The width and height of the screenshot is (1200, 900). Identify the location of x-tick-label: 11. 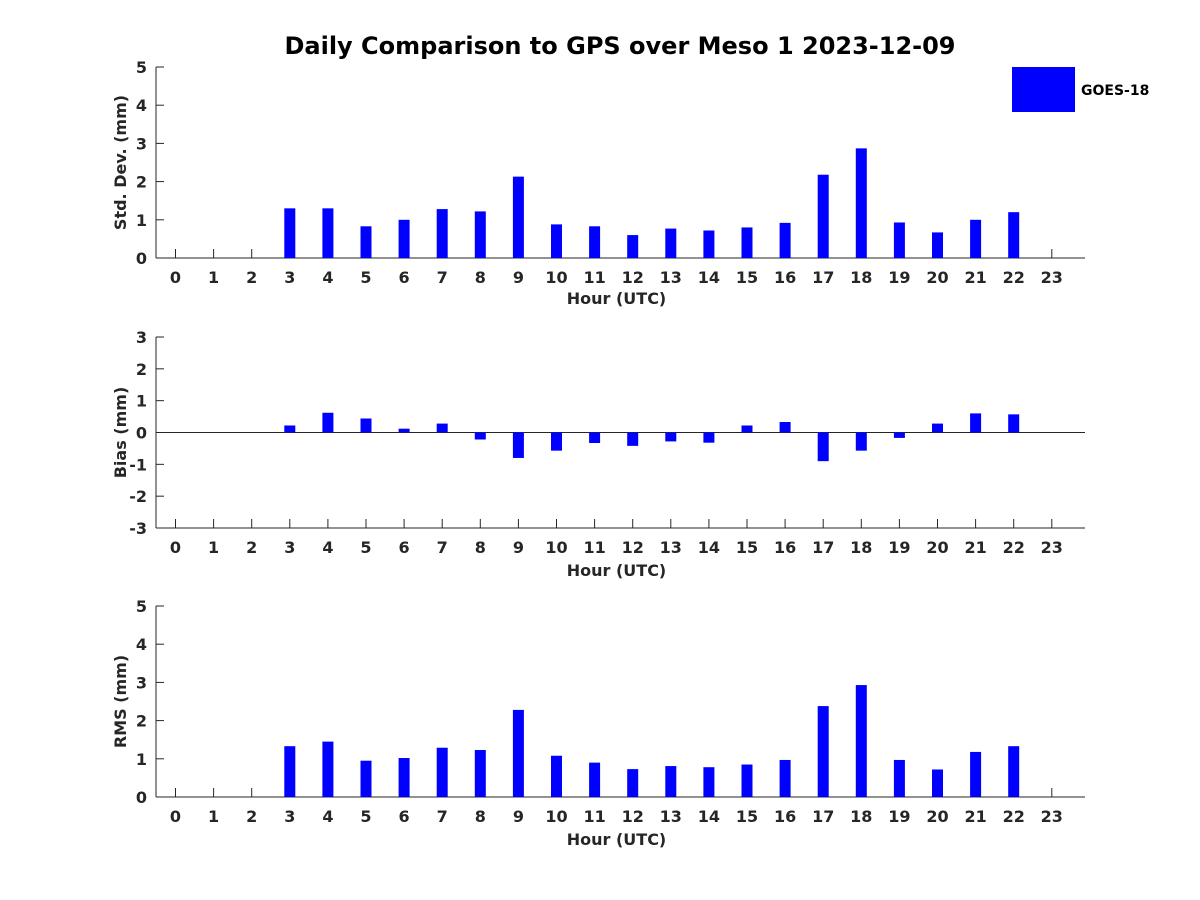
(594, 816).